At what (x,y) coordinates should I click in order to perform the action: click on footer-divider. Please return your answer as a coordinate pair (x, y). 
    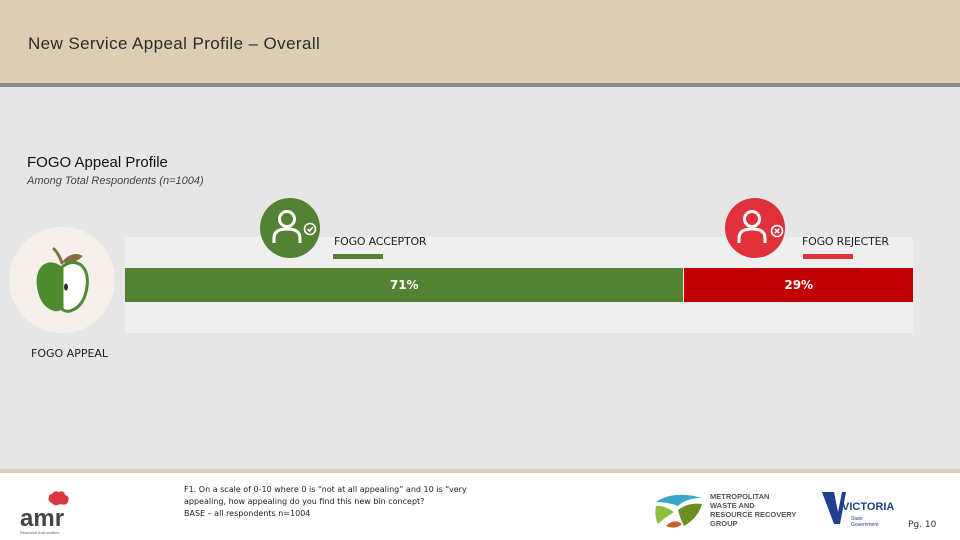
    Looking at the image, I should click on (480, 471).